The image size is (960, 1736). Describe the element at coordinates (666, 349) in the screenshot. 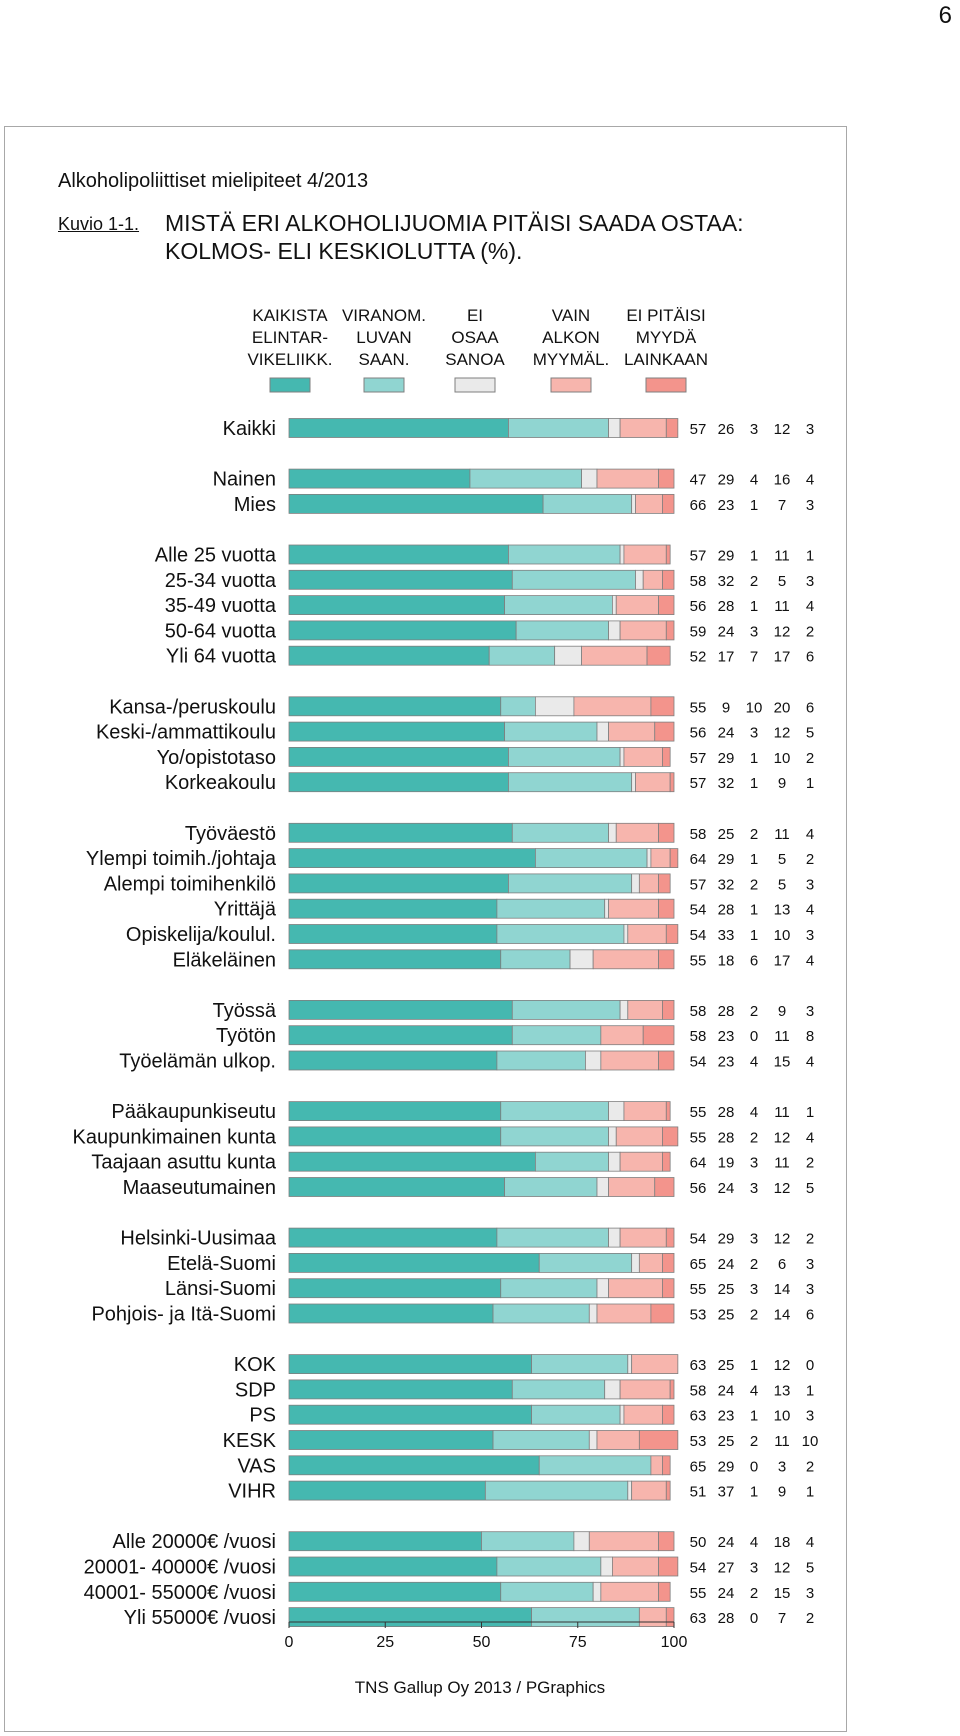

I see `legend-item-5: EI PITÄISI MYYDÄ LAINKAAN` at that location.